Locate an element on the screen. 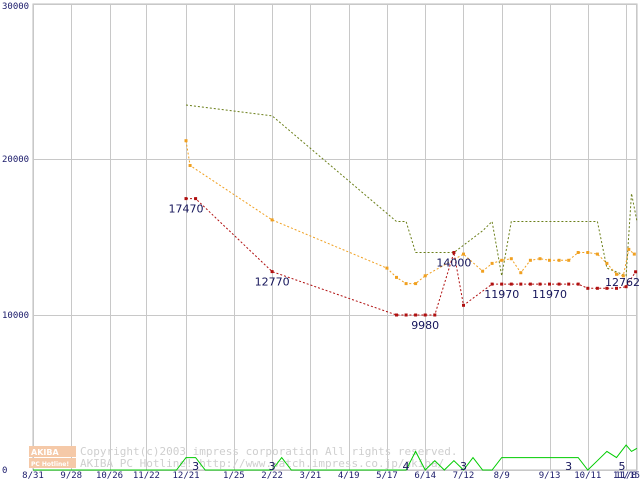 The height and width of the screenshot is (480, 640). x-tick-label: 11/22 is located at coordinates (146, 475).